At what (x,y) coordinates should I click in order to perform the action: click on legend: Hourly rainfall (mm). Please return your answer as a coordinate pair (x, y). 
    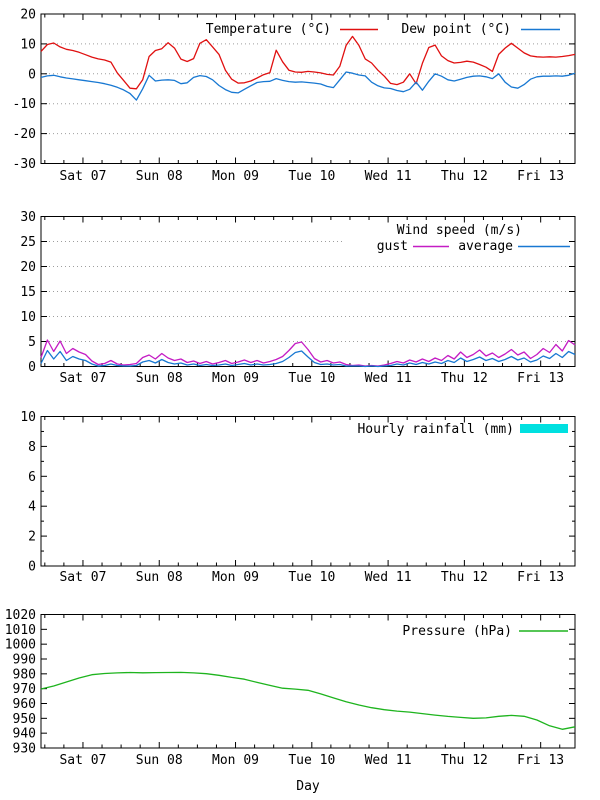
    Looking at the image, I should click on (462, 429).